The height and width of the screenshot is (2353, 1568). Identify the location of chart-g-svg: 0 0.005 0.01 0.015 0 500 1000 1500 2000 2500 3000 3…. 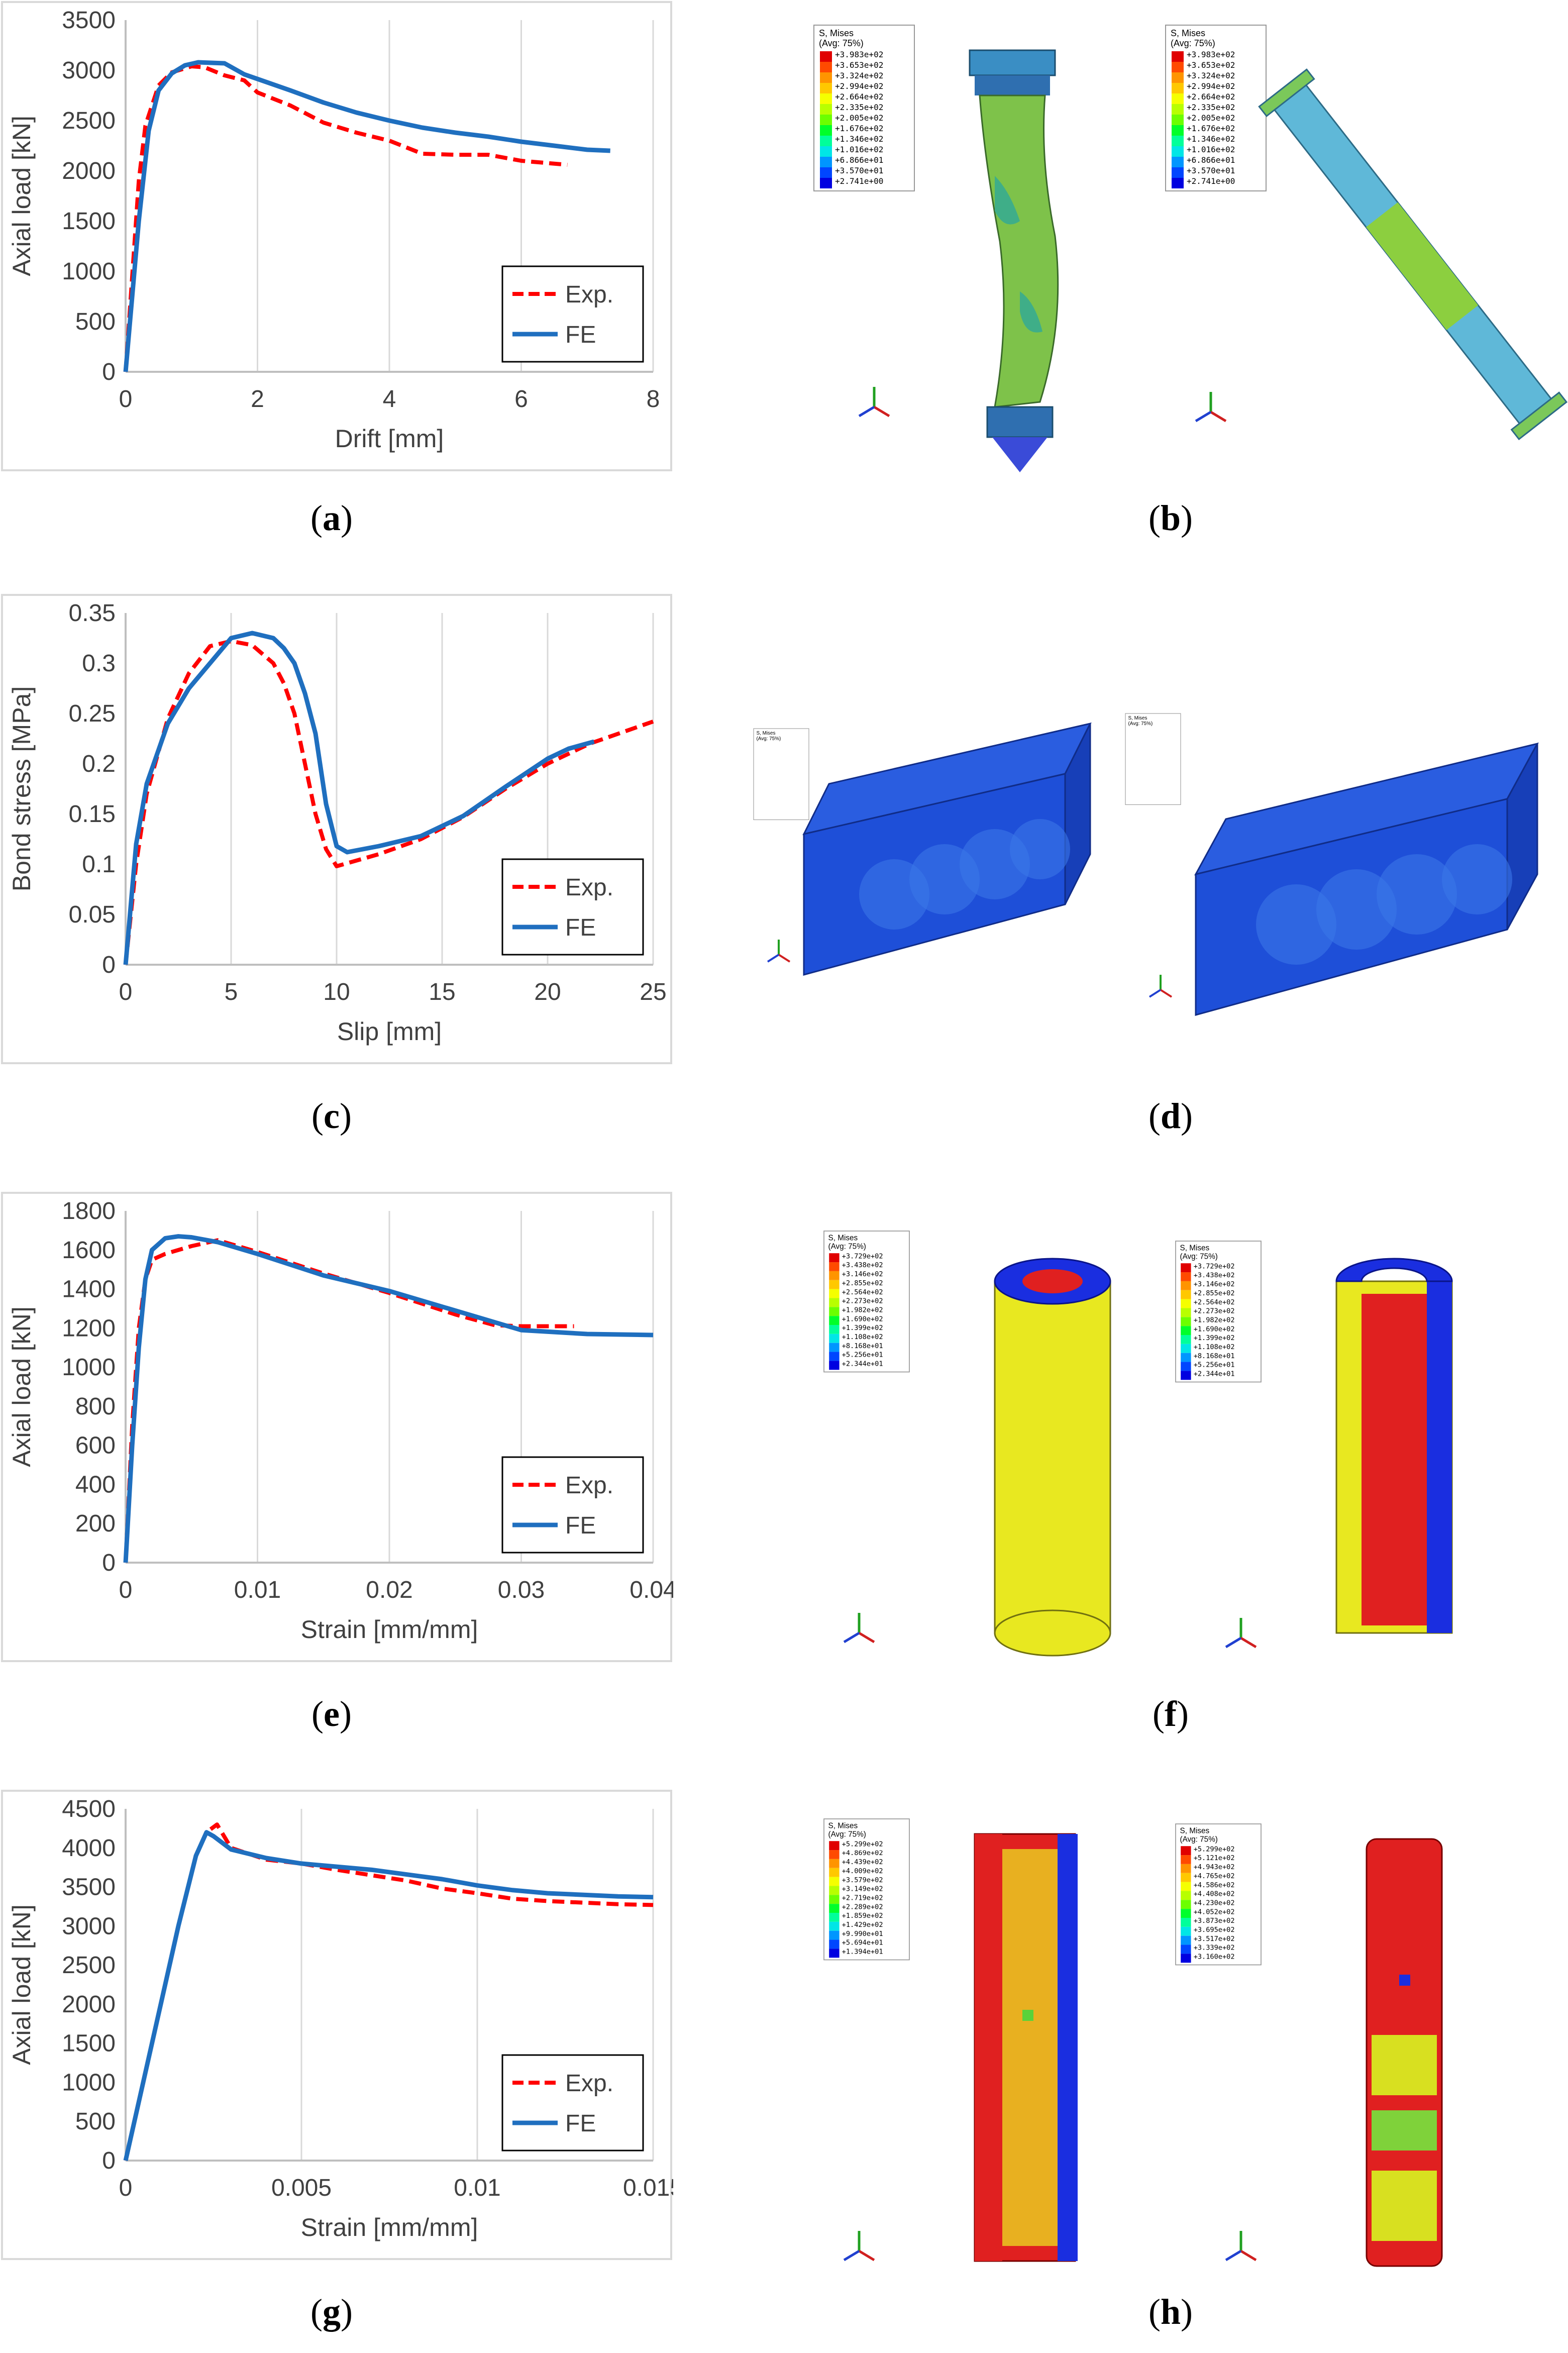
(342, 2025).